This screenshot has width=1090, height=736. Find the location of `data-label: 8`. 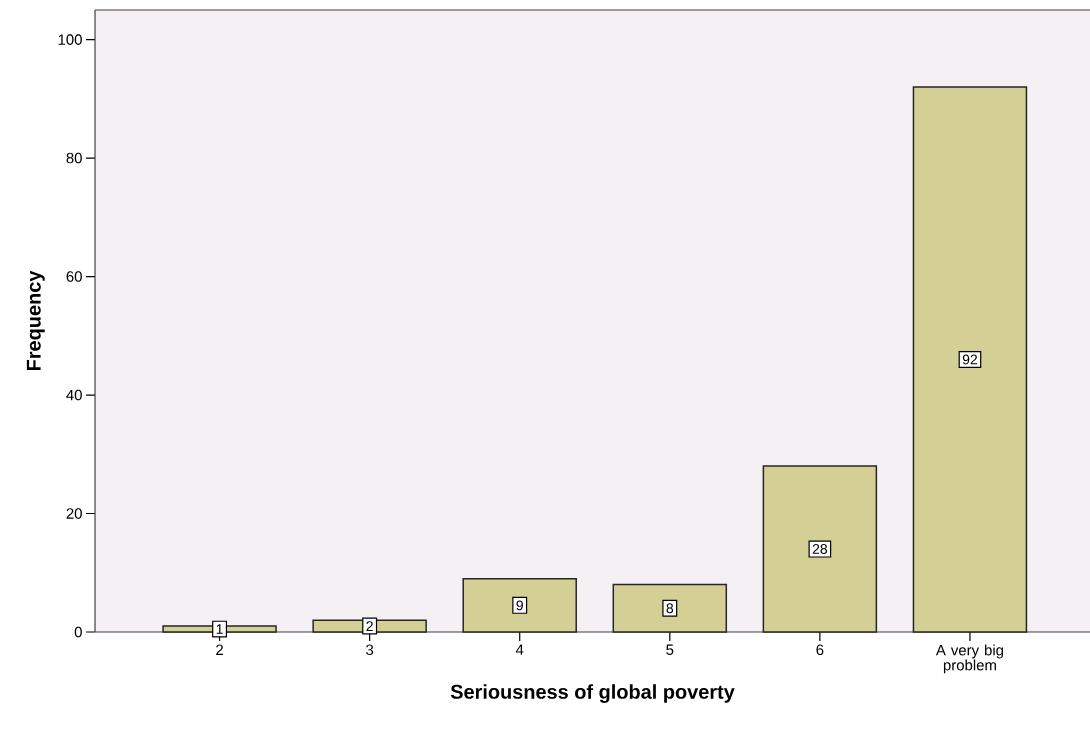

data-label: 8 is located at coordinates (670, 608).